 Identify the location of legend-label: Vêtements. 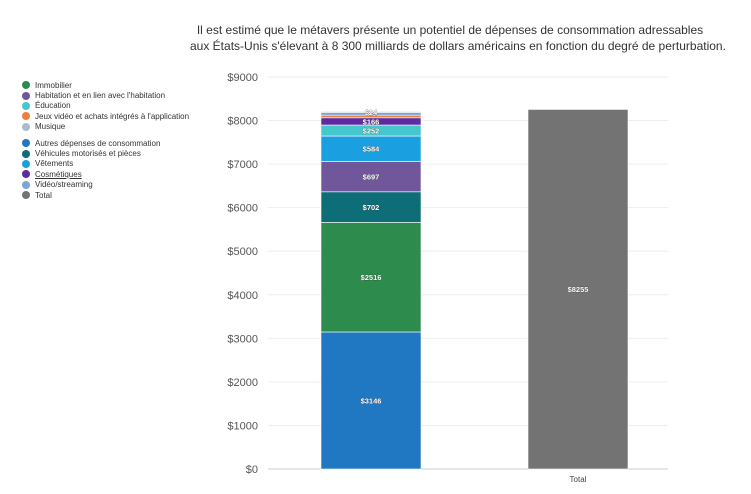
(54, 164).